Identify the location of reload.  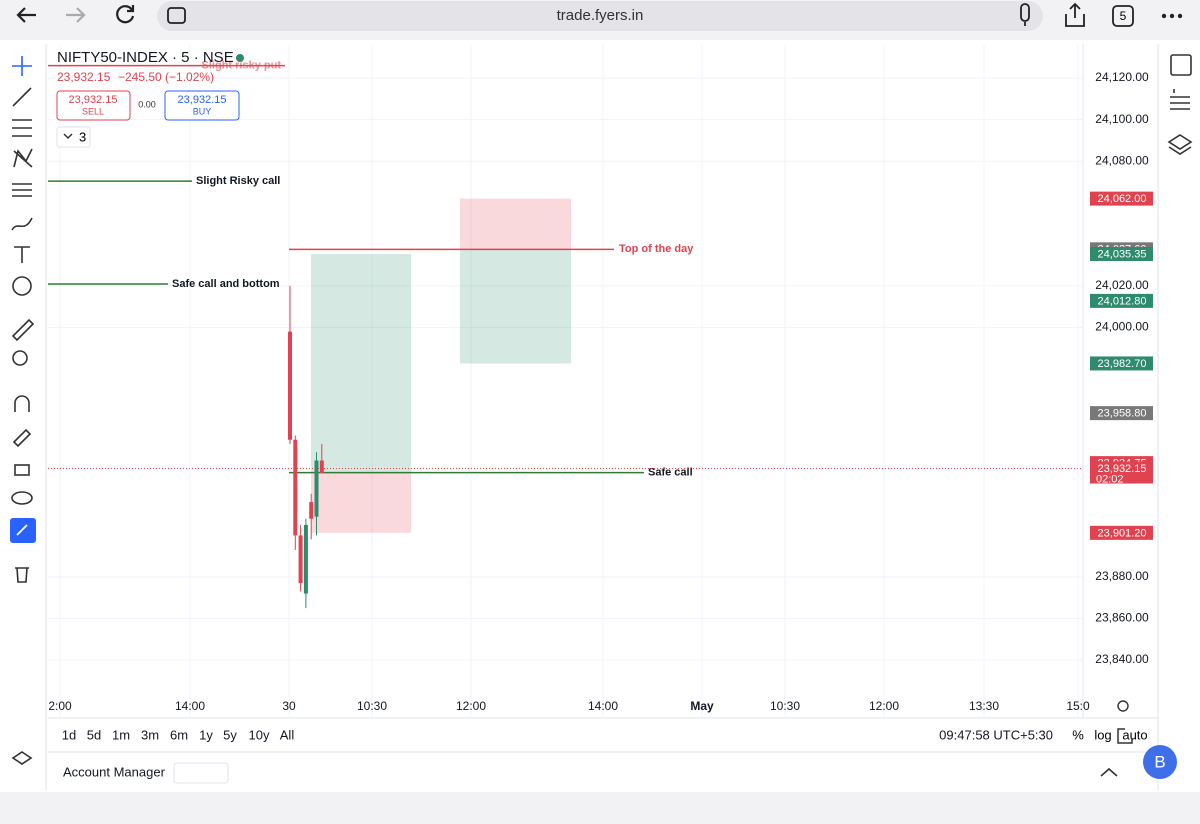
(125, 14).